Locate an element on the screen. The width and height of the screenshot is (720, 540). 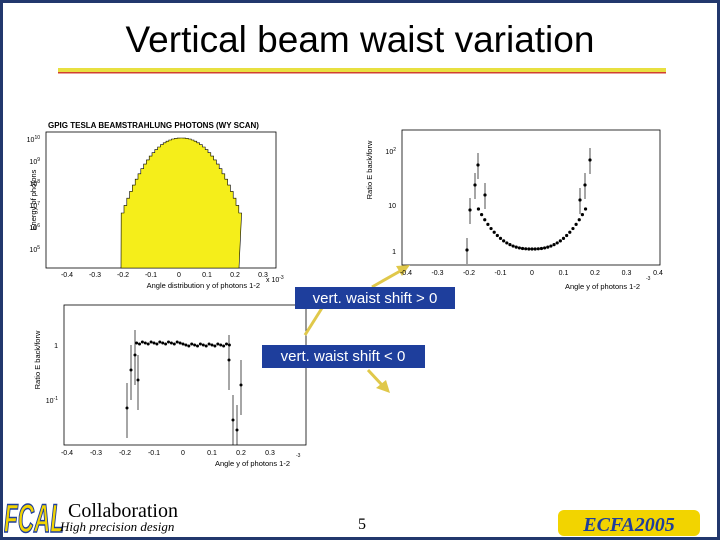
x-scale-base: x 10 is located at coordinates (272, 280).